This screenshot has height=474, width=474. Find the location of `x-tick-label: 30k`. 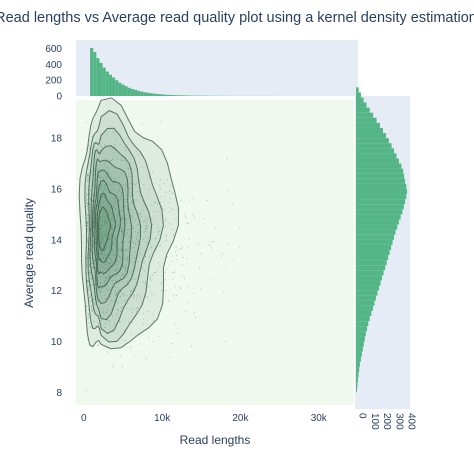

x-tick-label: 30k is located at coordinates (319, 418).